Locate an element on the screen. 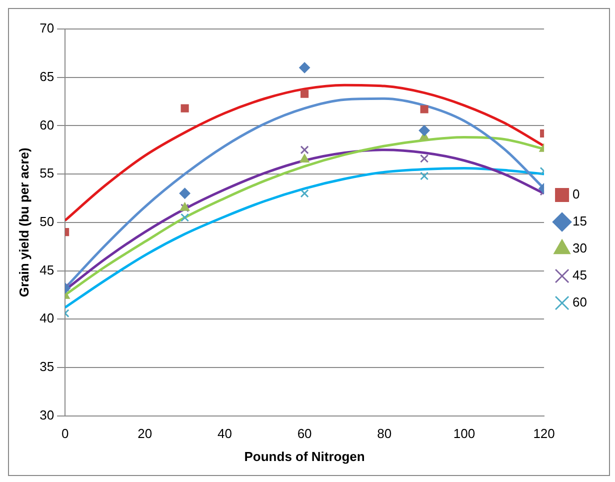 Image resolution: width=615 pixels, height=482 pixels. legend-label: 60 is located at coordinates (580, 302).